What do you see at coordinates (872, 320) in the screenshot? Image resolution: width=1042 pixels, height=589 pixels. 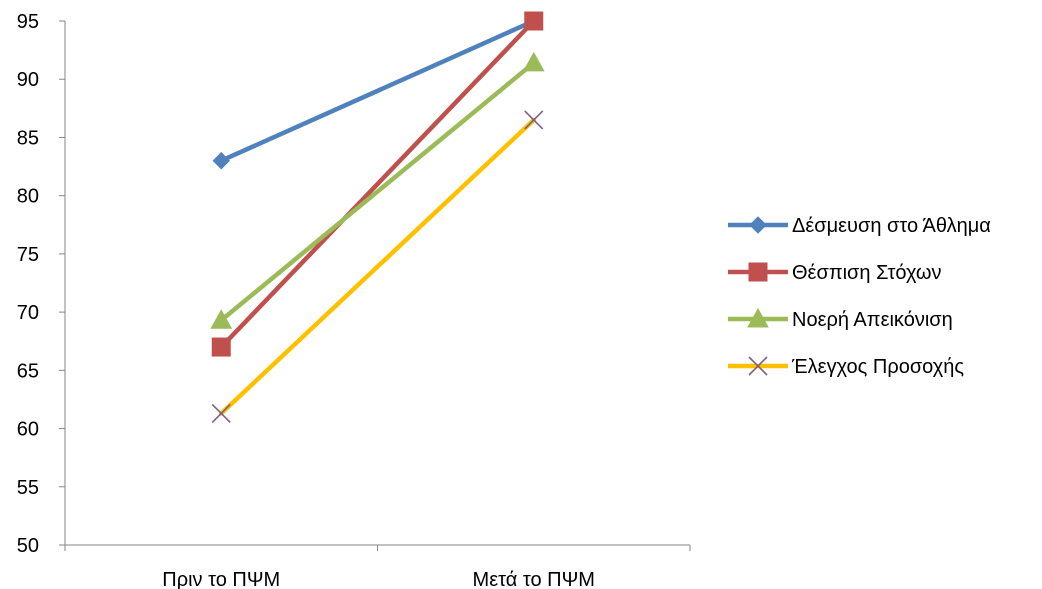 I see `legend-label: Νοερή Απεικόνιση` at bounding box center [872, 320].